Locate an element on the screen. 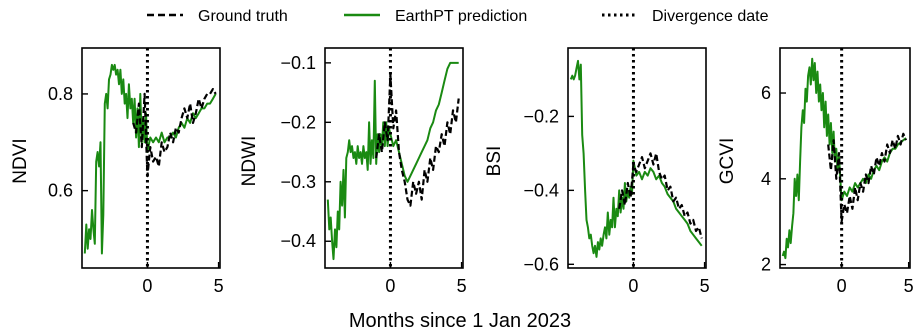 Image resolution: width=922 pixels, height=334 pixels. y-tick-label: 6 is located at coordinates (766, 93).